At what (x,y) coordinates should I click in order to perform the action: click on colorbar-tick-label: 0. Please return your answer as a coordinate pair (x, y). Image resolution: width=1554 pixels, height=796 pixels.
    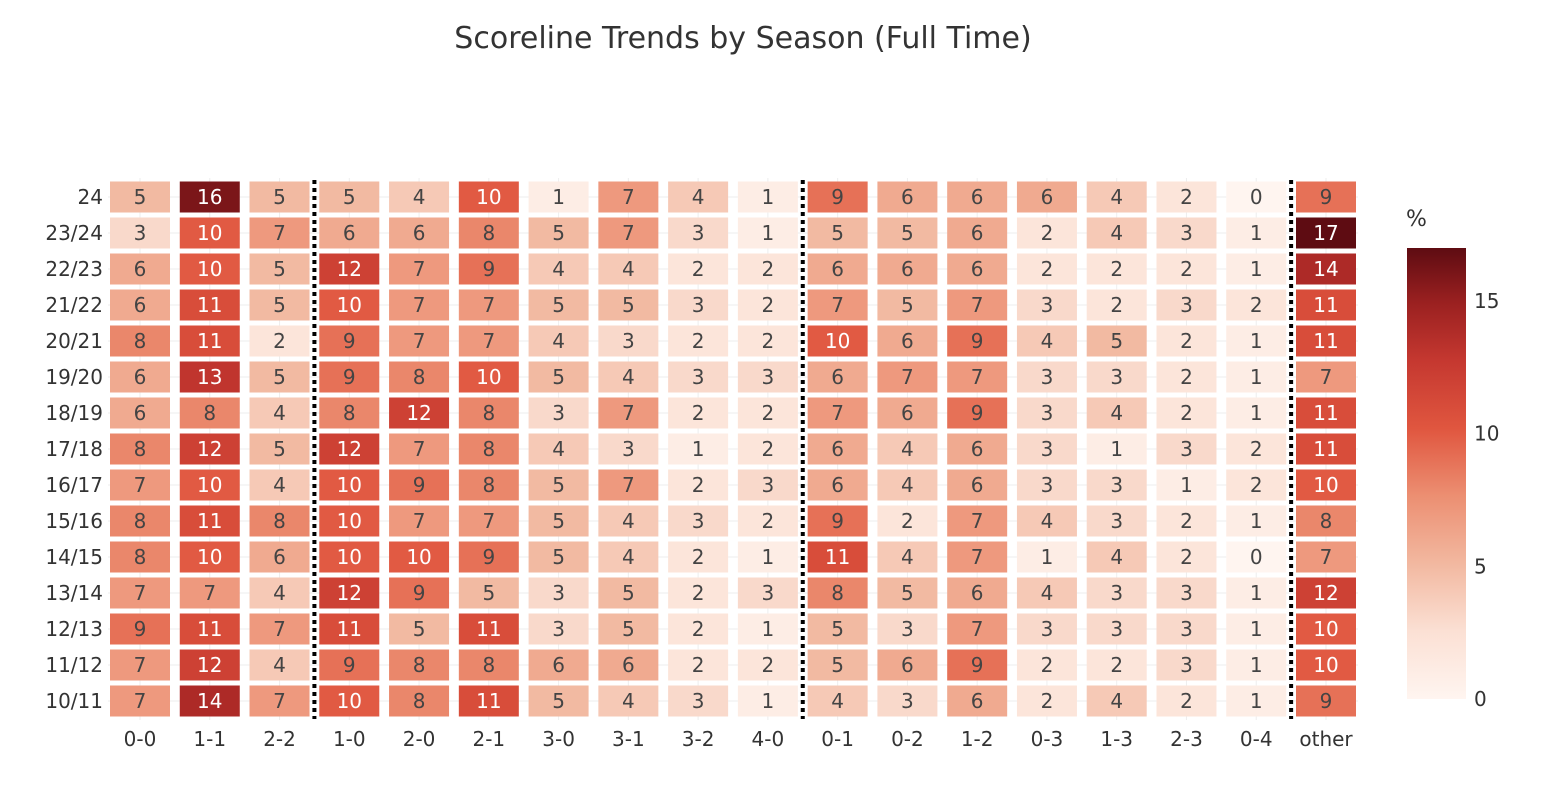
    Looking at the image, I should click on (1480, 699).